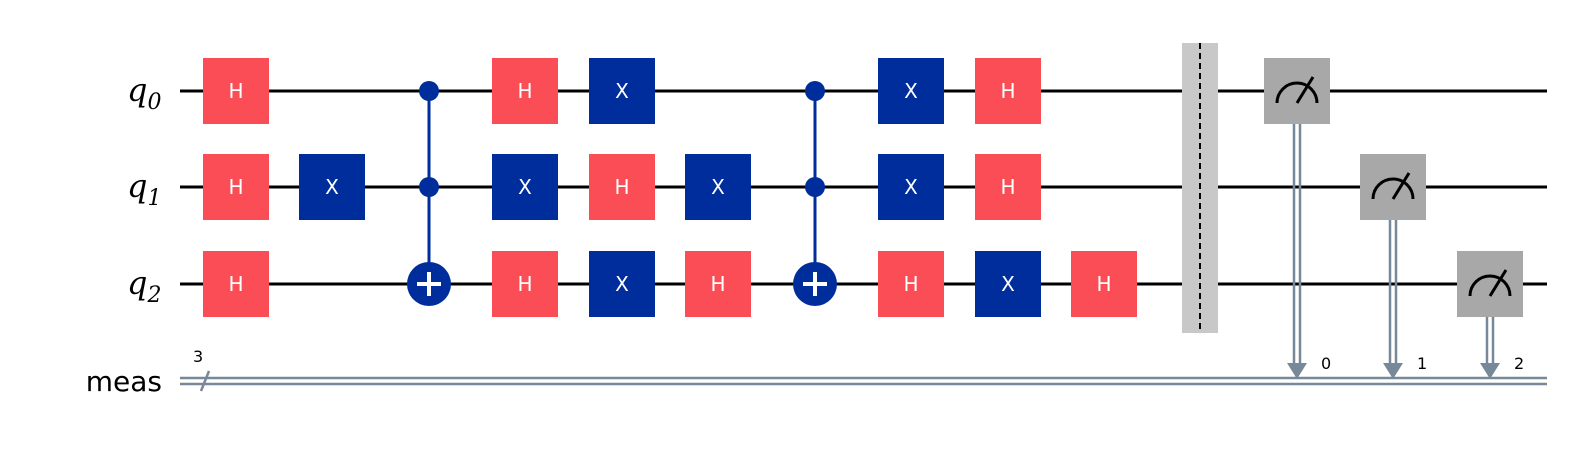 The height and width of the screenshot is (454, 1569). Describe the element at coordinates (1200, 188) in the screenshot. I see `barrier` at that location.